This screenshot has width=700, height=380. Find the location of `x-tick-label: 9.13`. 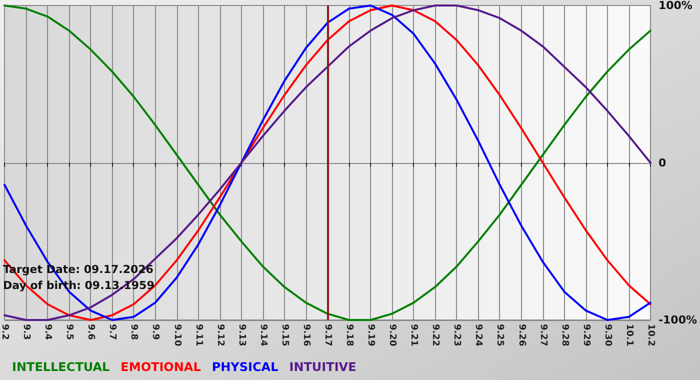

x-tick-label: 9.13 is located at coordinates (241, 335).